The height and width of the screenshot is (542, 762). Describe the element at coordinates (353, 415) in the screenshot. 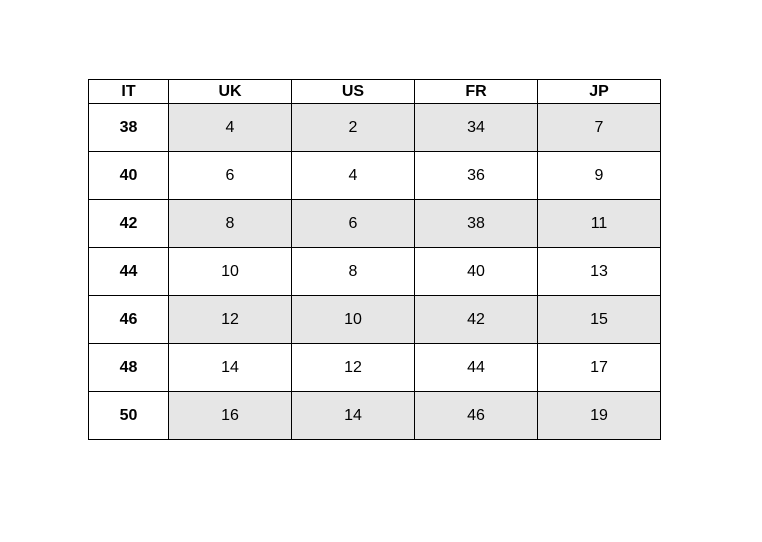

I see `cell-us: 14` at that location.